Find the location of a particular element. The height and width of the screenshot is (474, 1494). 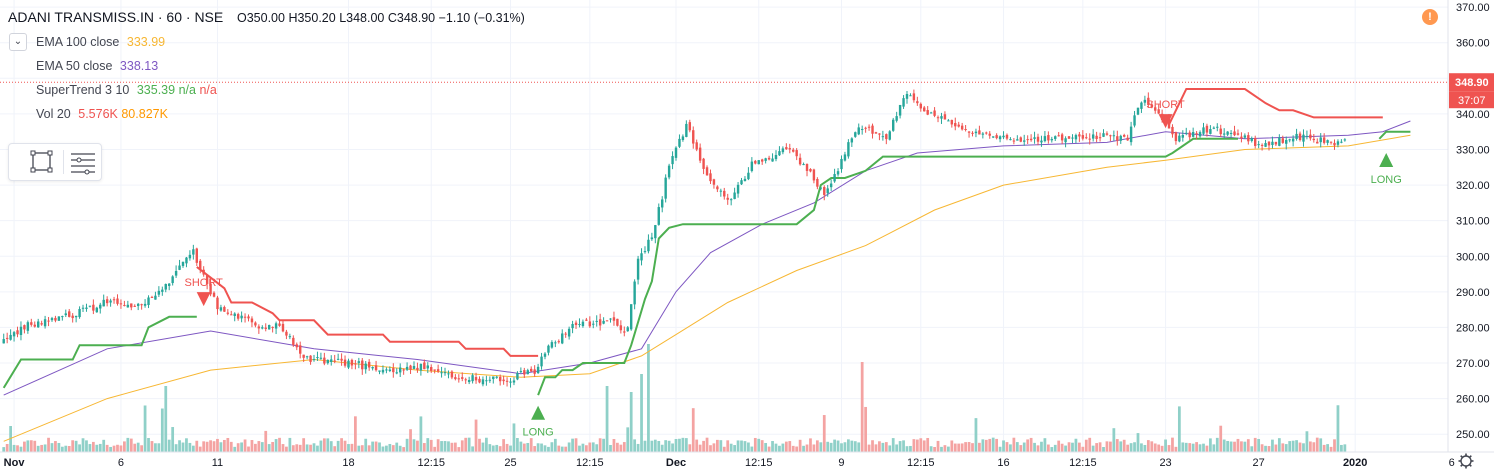

indicator-volume: Vol 20 5.576K 80.827K is located at coordinates (102, 114).